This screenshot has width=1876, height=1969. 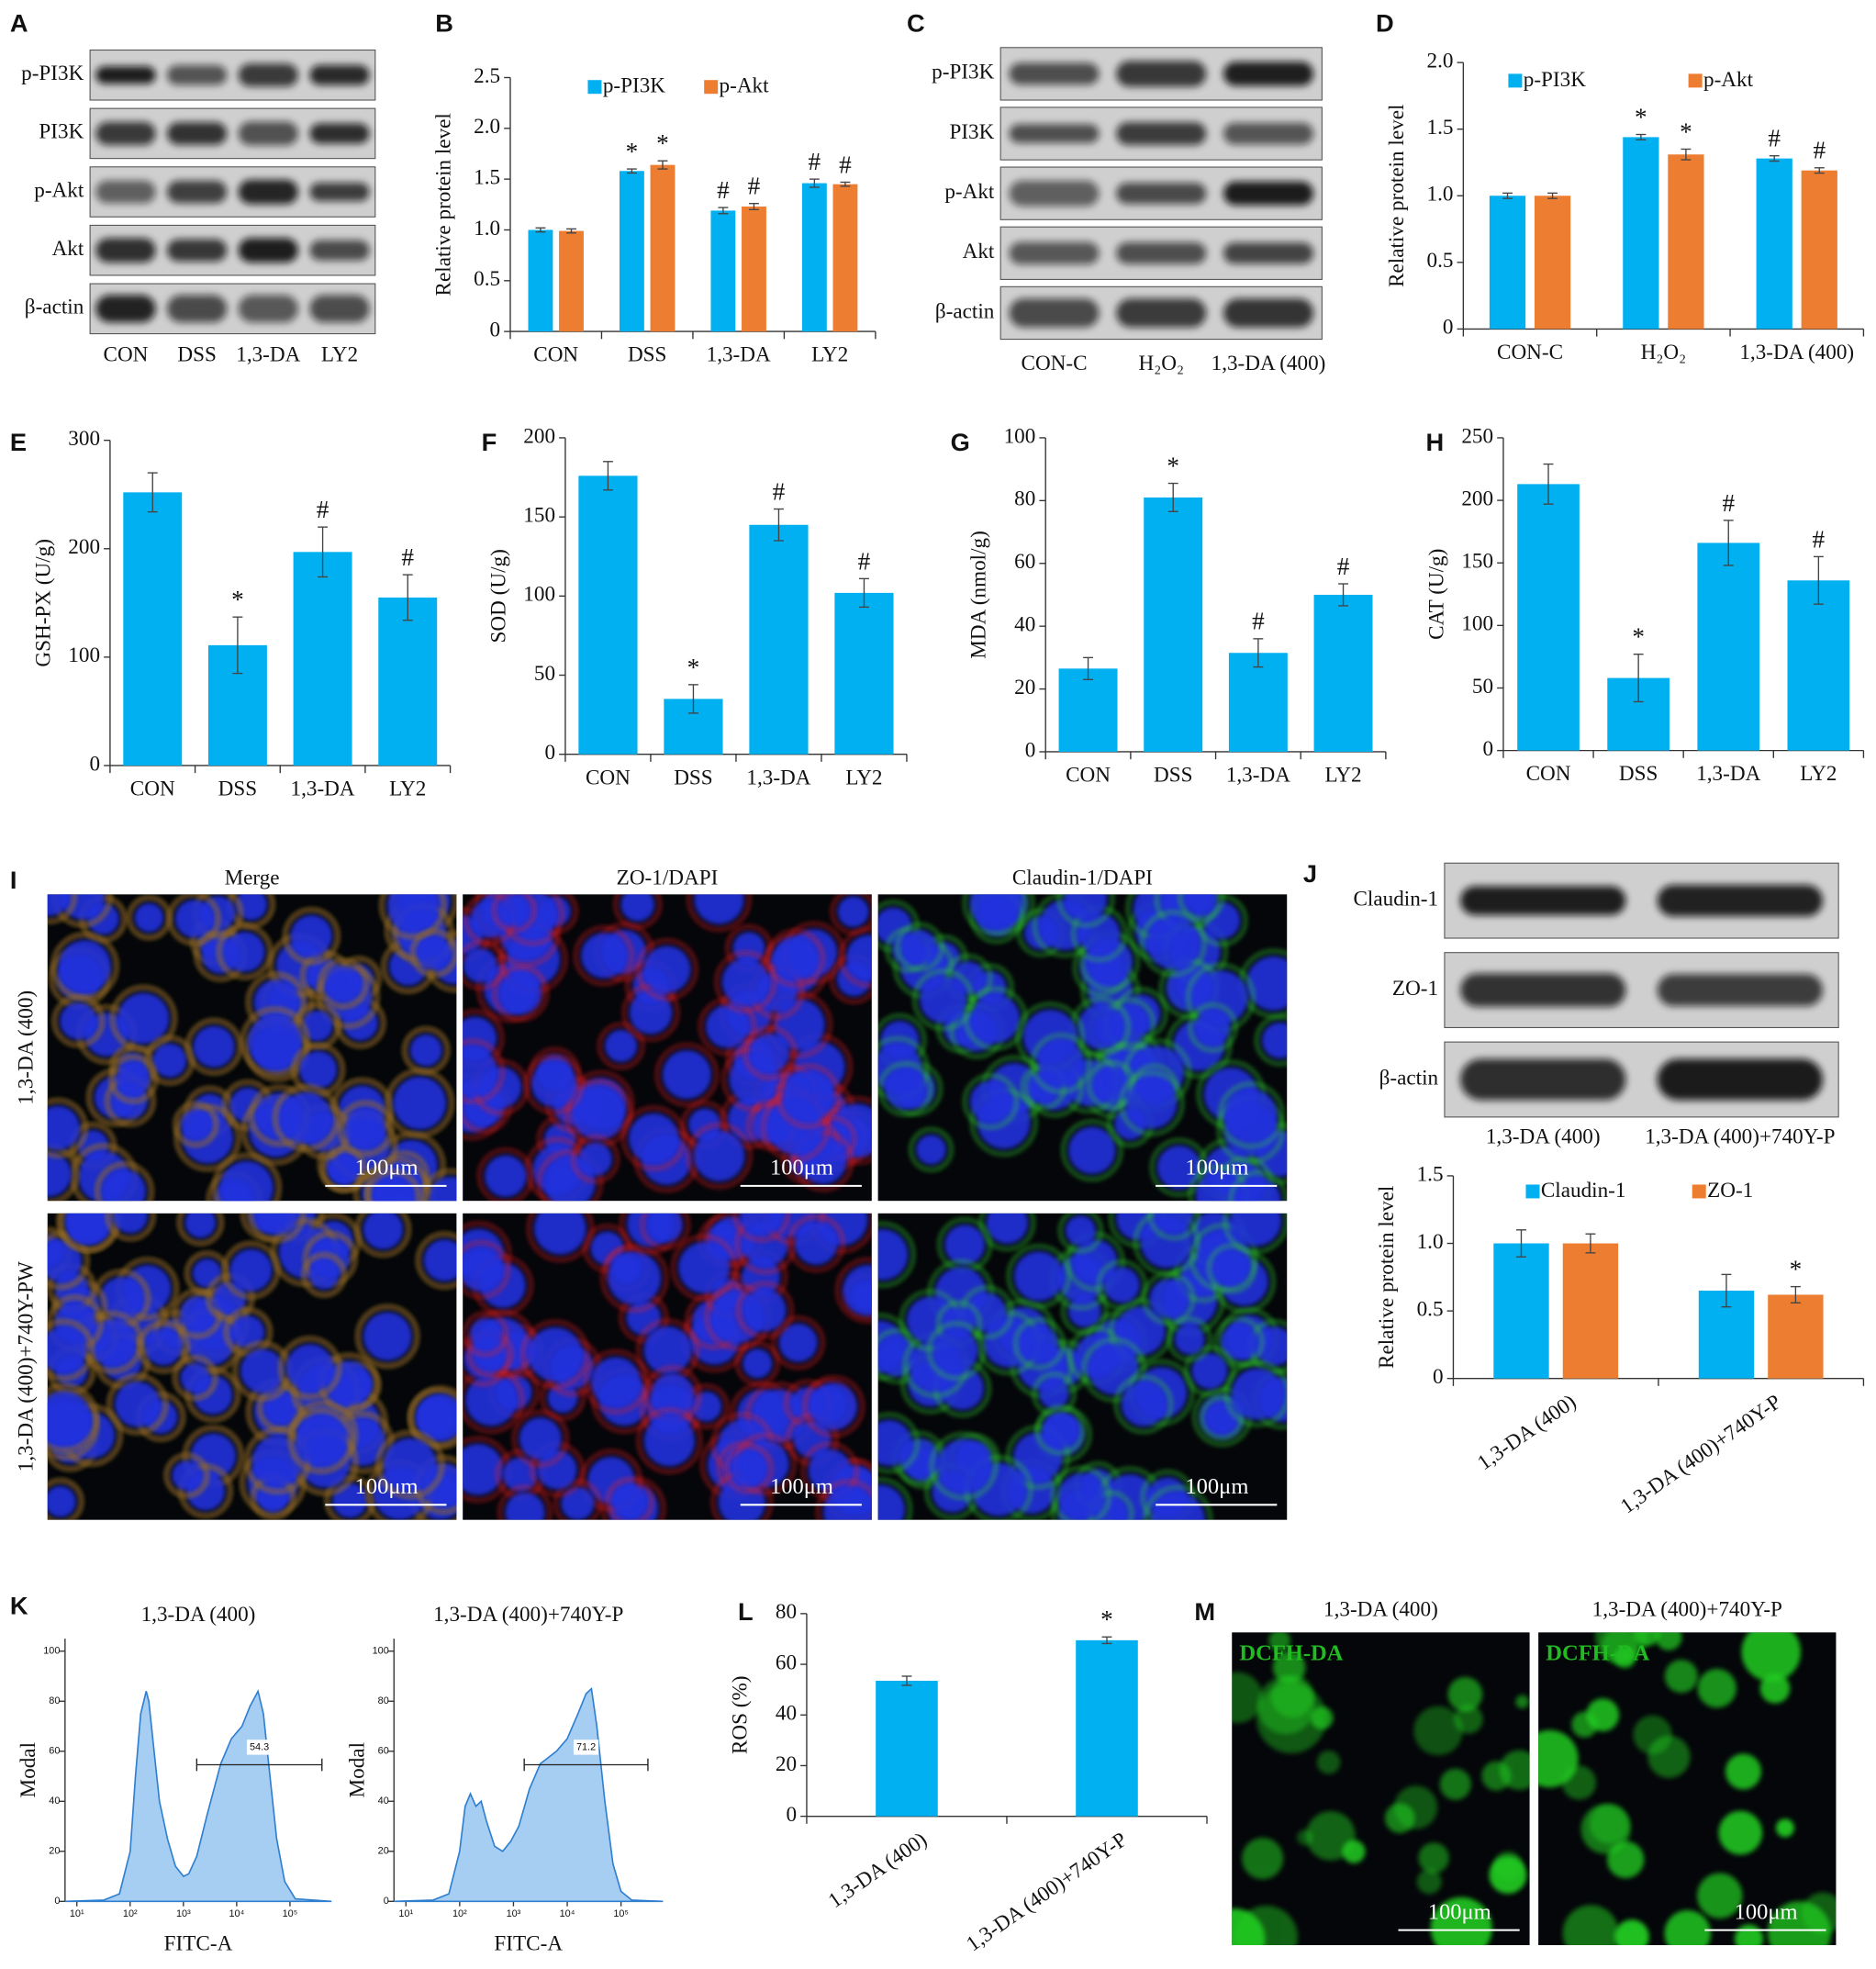 What do you see at coordinates (1387, 1277) in the screenshot?
I see `y-axis-label: Relative protein level` at bounding box center [1387, 1277].